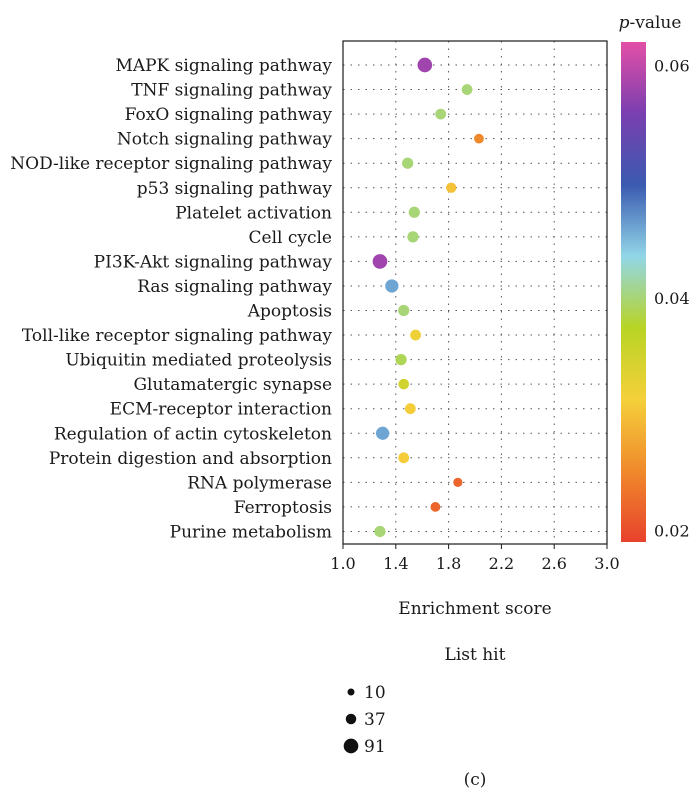  Describe the element at coordinates (650, 23) in the screenshot. I see `colorbar-title: p-value` at that location.